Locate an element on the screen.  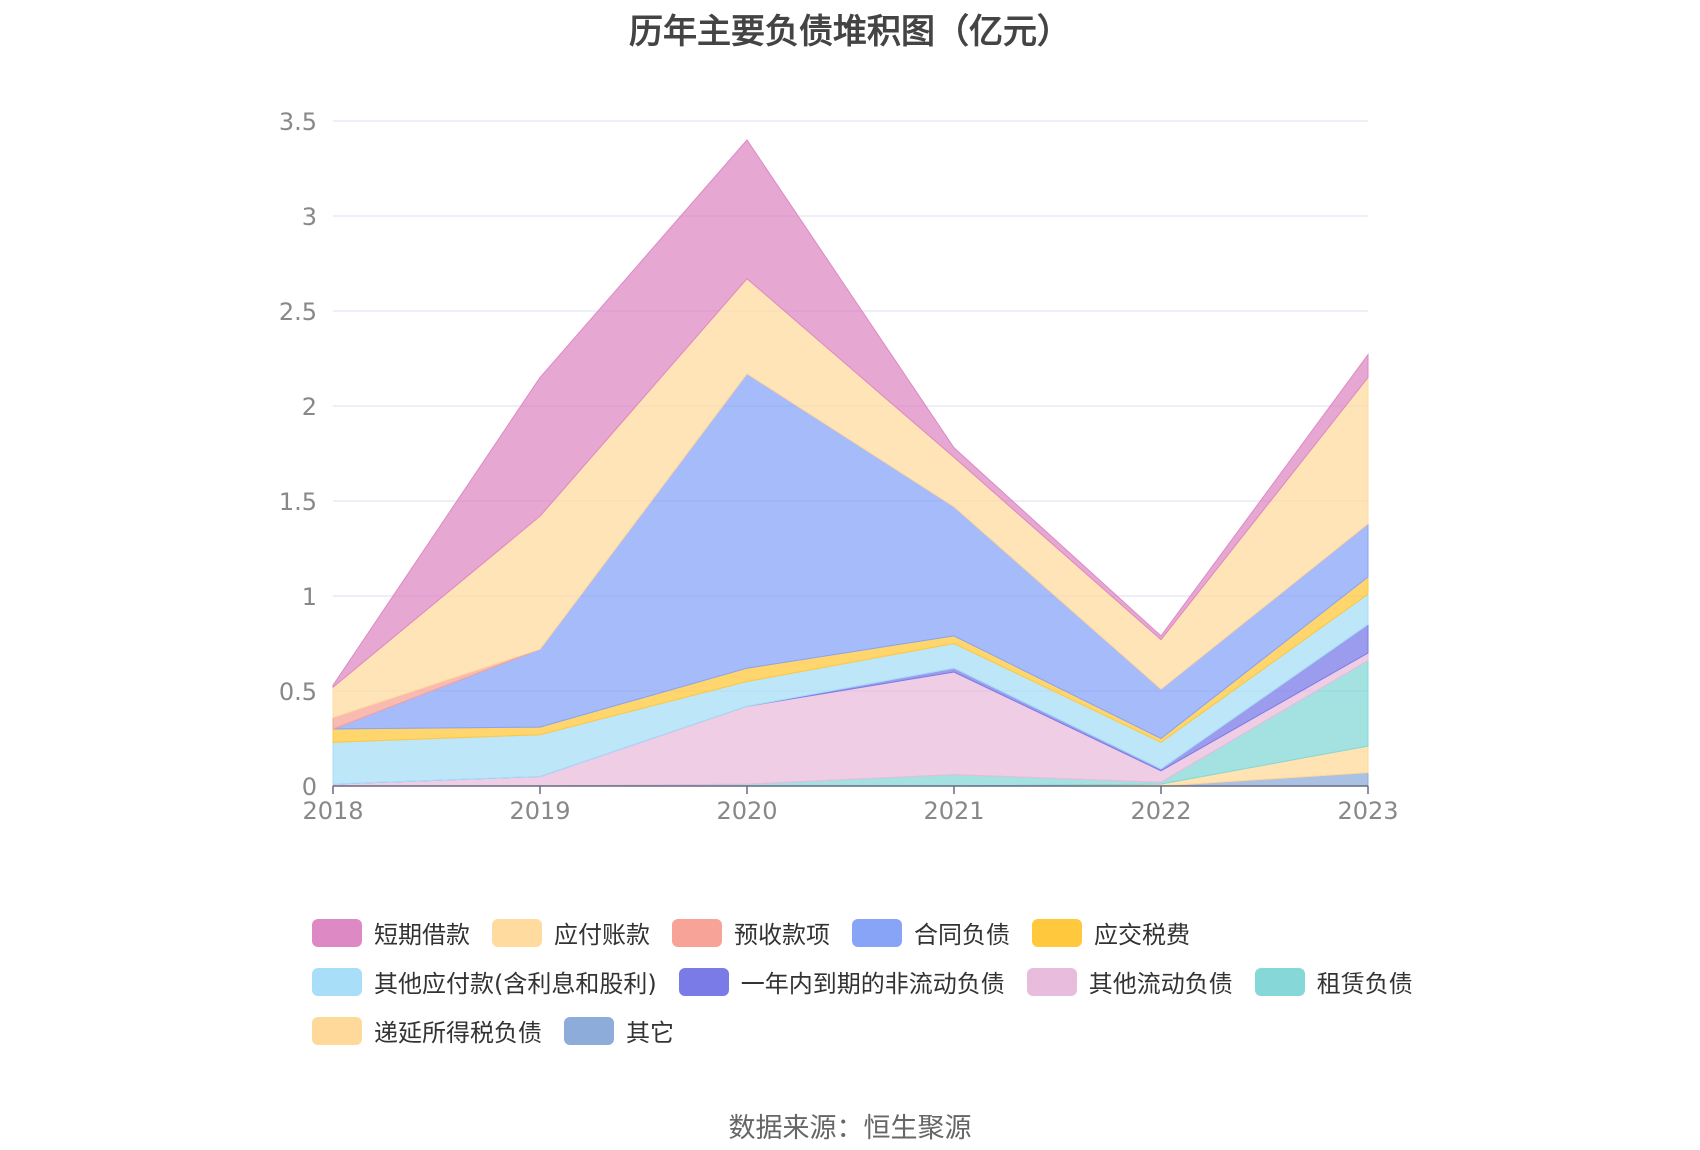
legend-item: 其它 is located at coordinates (619, 1030).